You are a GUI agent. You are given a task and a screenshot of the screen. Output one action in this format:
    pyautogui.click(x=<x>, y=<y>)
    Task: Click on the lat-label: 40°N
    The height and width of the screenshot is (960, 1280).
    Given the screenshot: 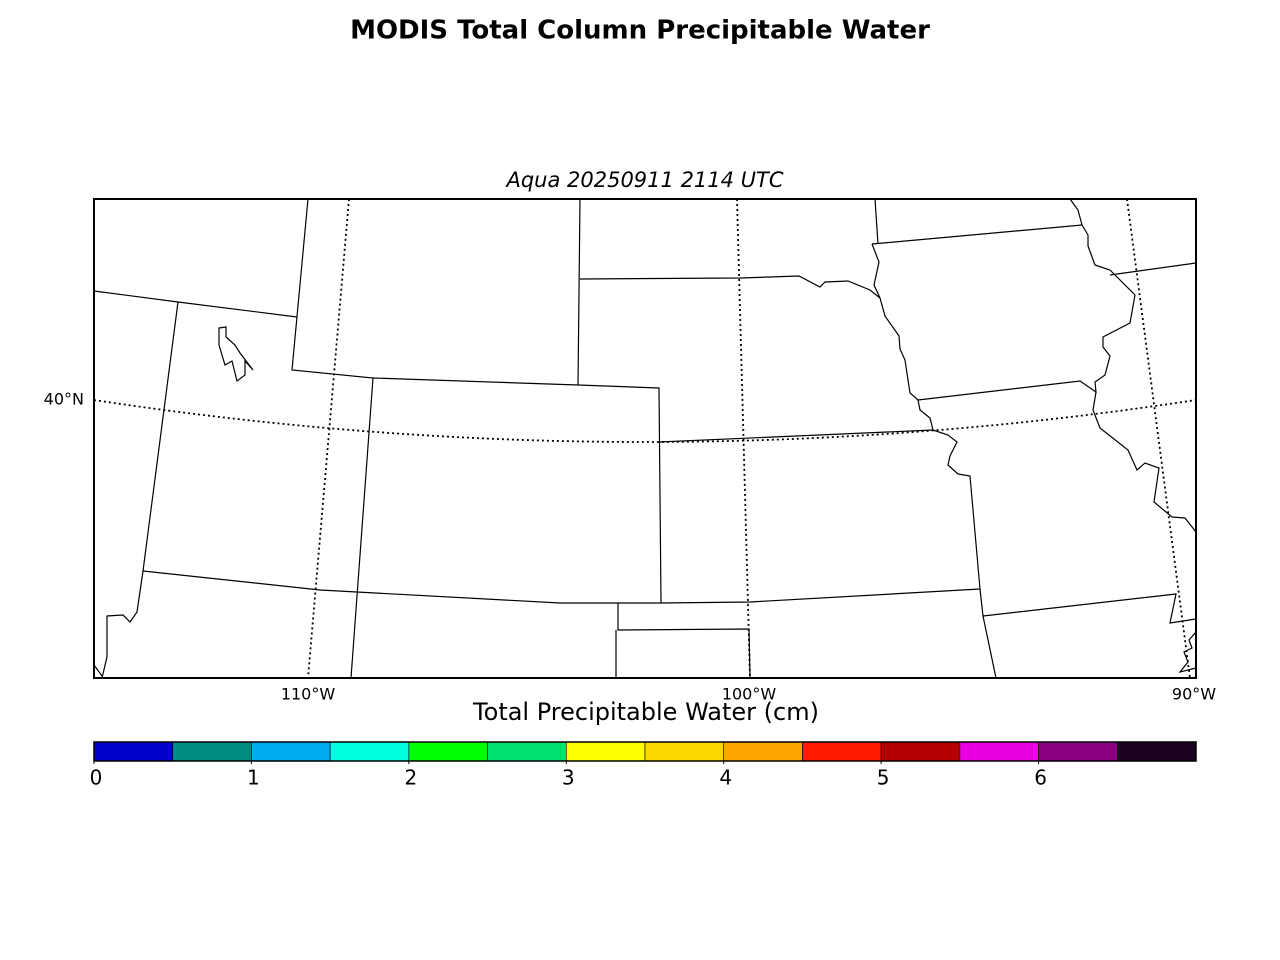 What is the action you would take?
    pyautogui.click(x=64, y=399)
    